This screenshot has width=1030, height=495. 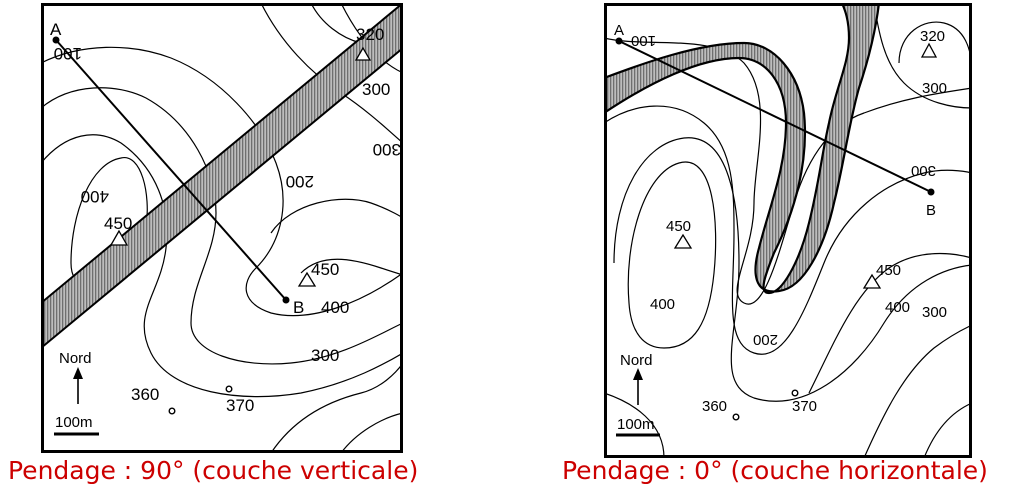 I want to click on caption-vertical-dip: Pendage : 90° (couche verticale), so click(x=213, y=470).